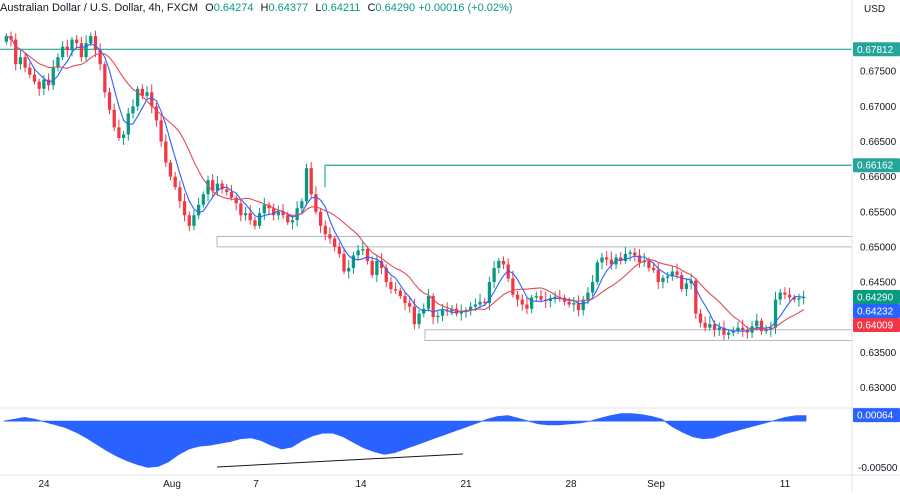 The width and height of the screenshot is (900, 497). I want to click on currency-label: USD, so click(874, 9).